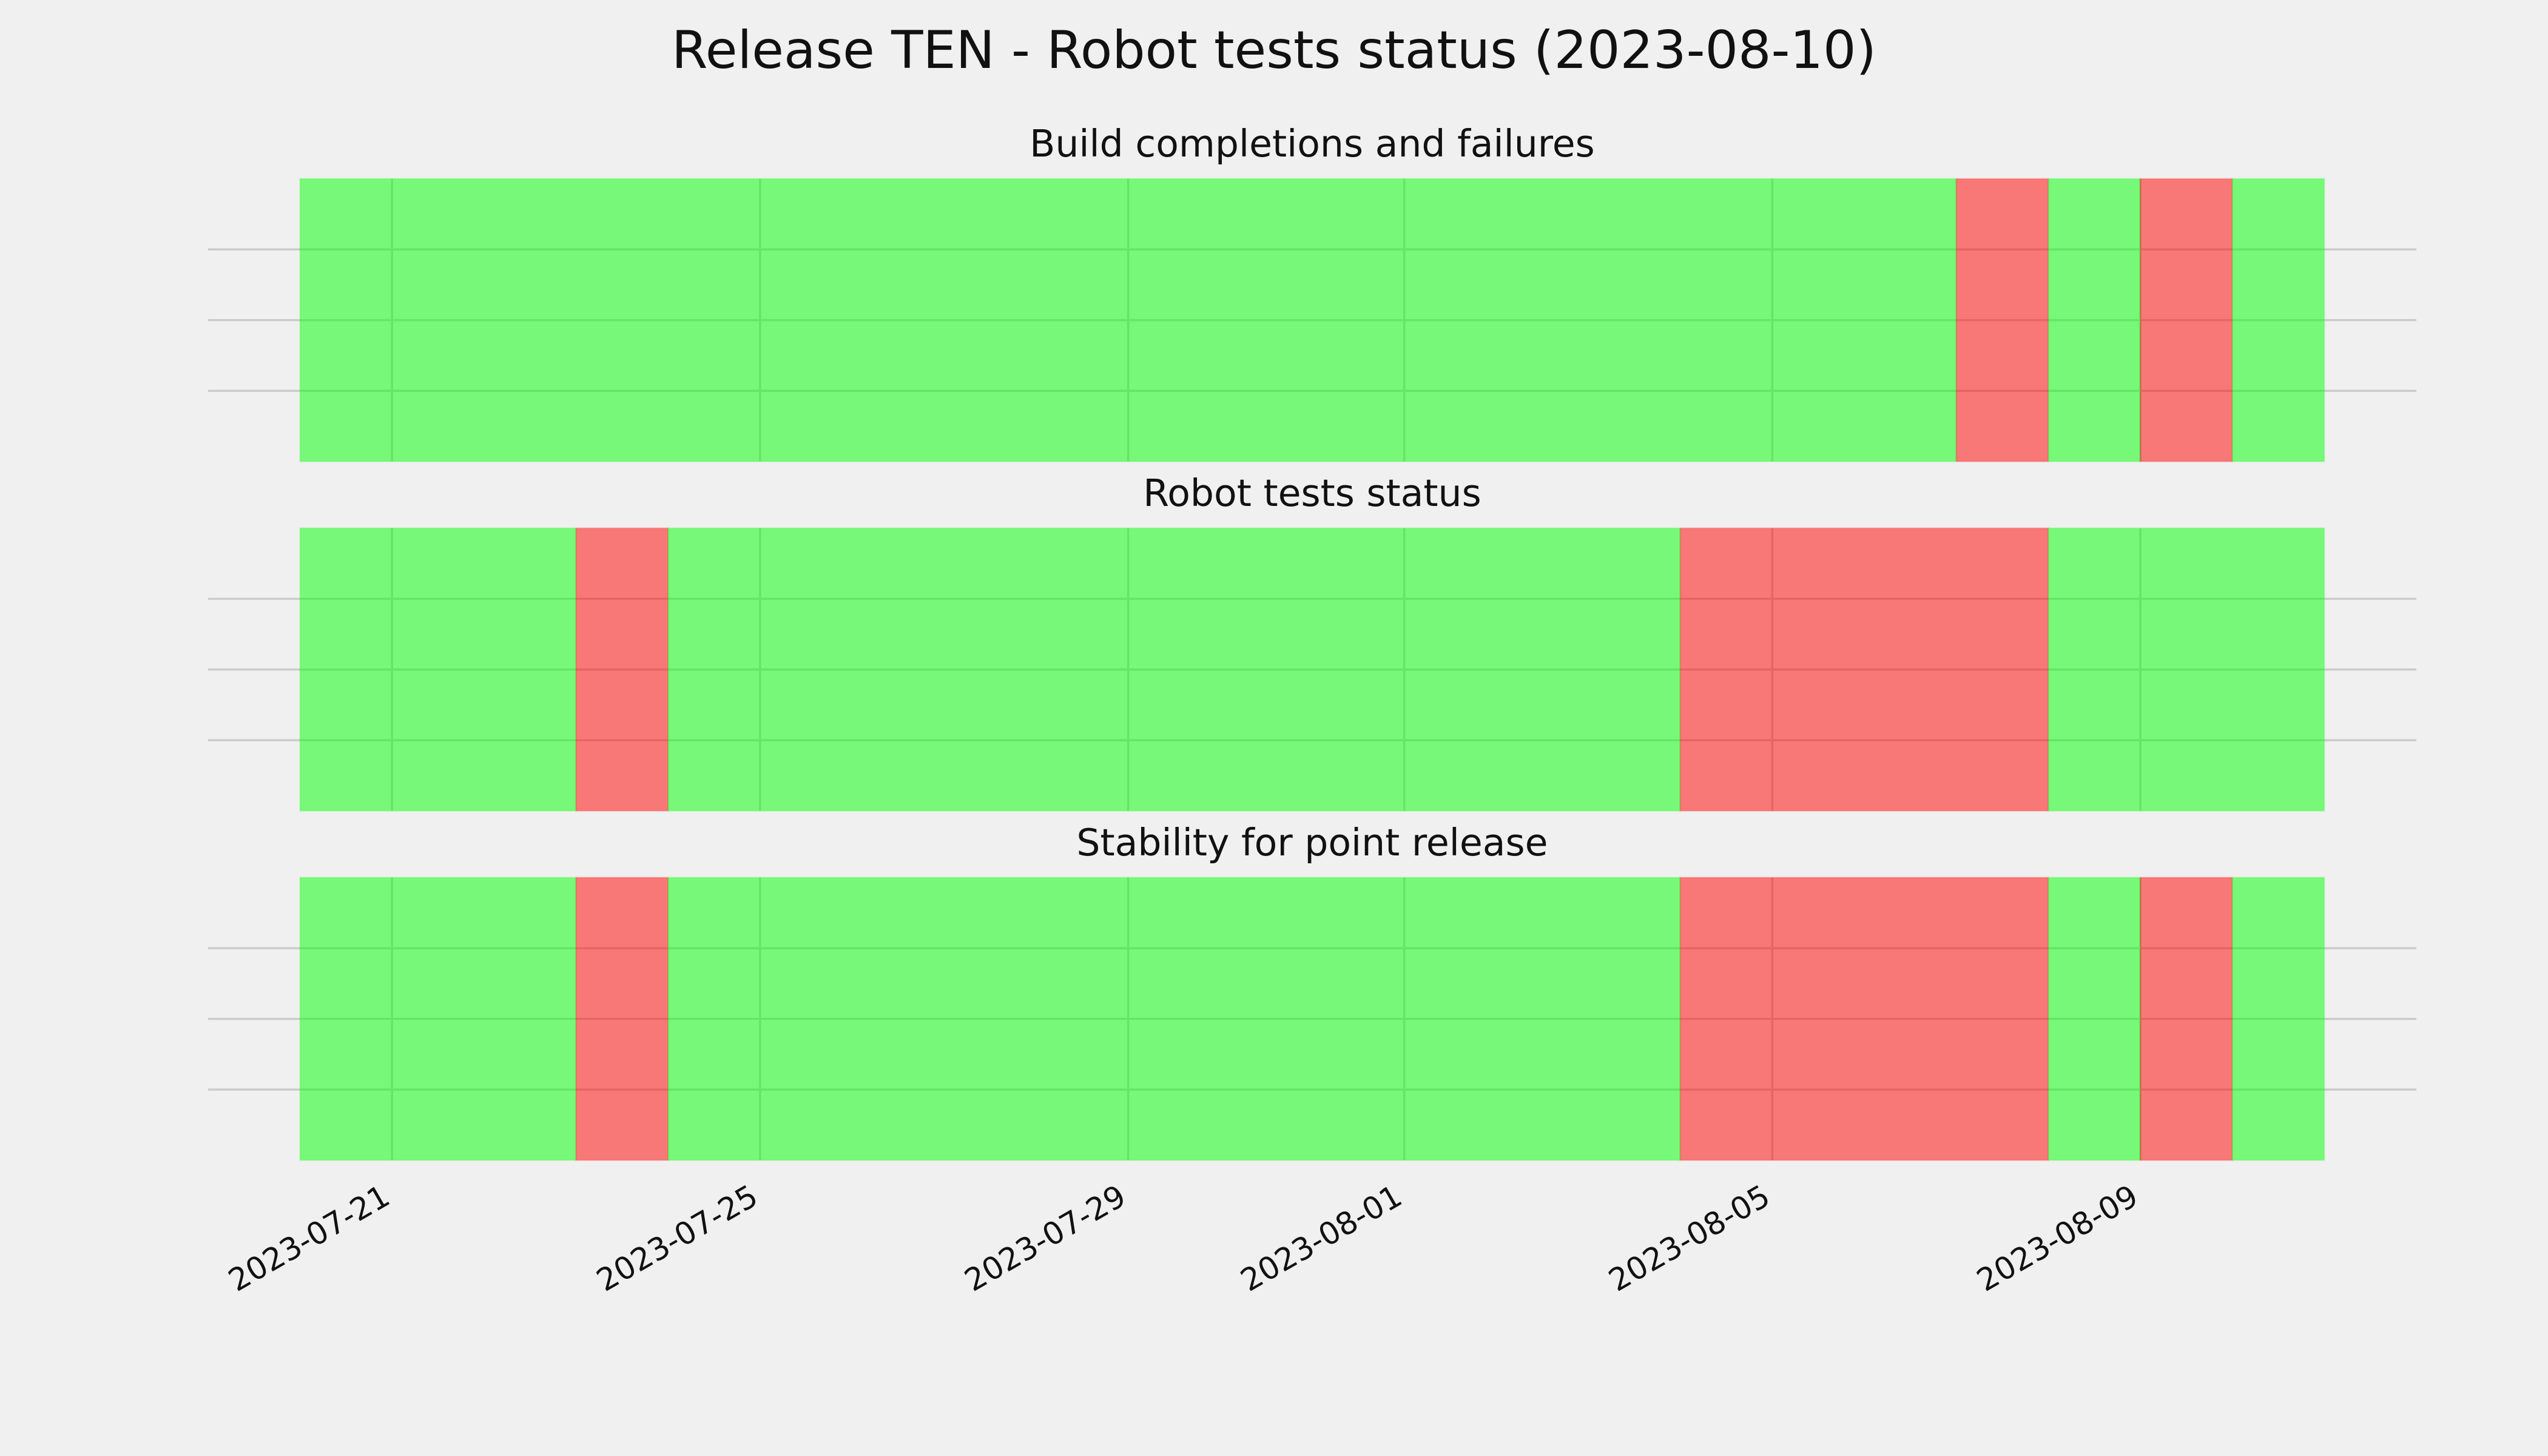  What do you see at coordinates (1312, 493) in the screenshot?
I see `subplot-title: Robot tests status` at bounding box center [1312, 493].